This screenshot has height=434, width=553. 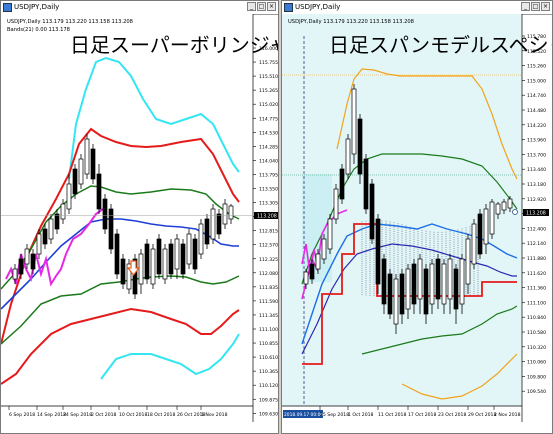 I want to click on date-axis-label: 23 Oct 2018, so click(x=452, y=415).